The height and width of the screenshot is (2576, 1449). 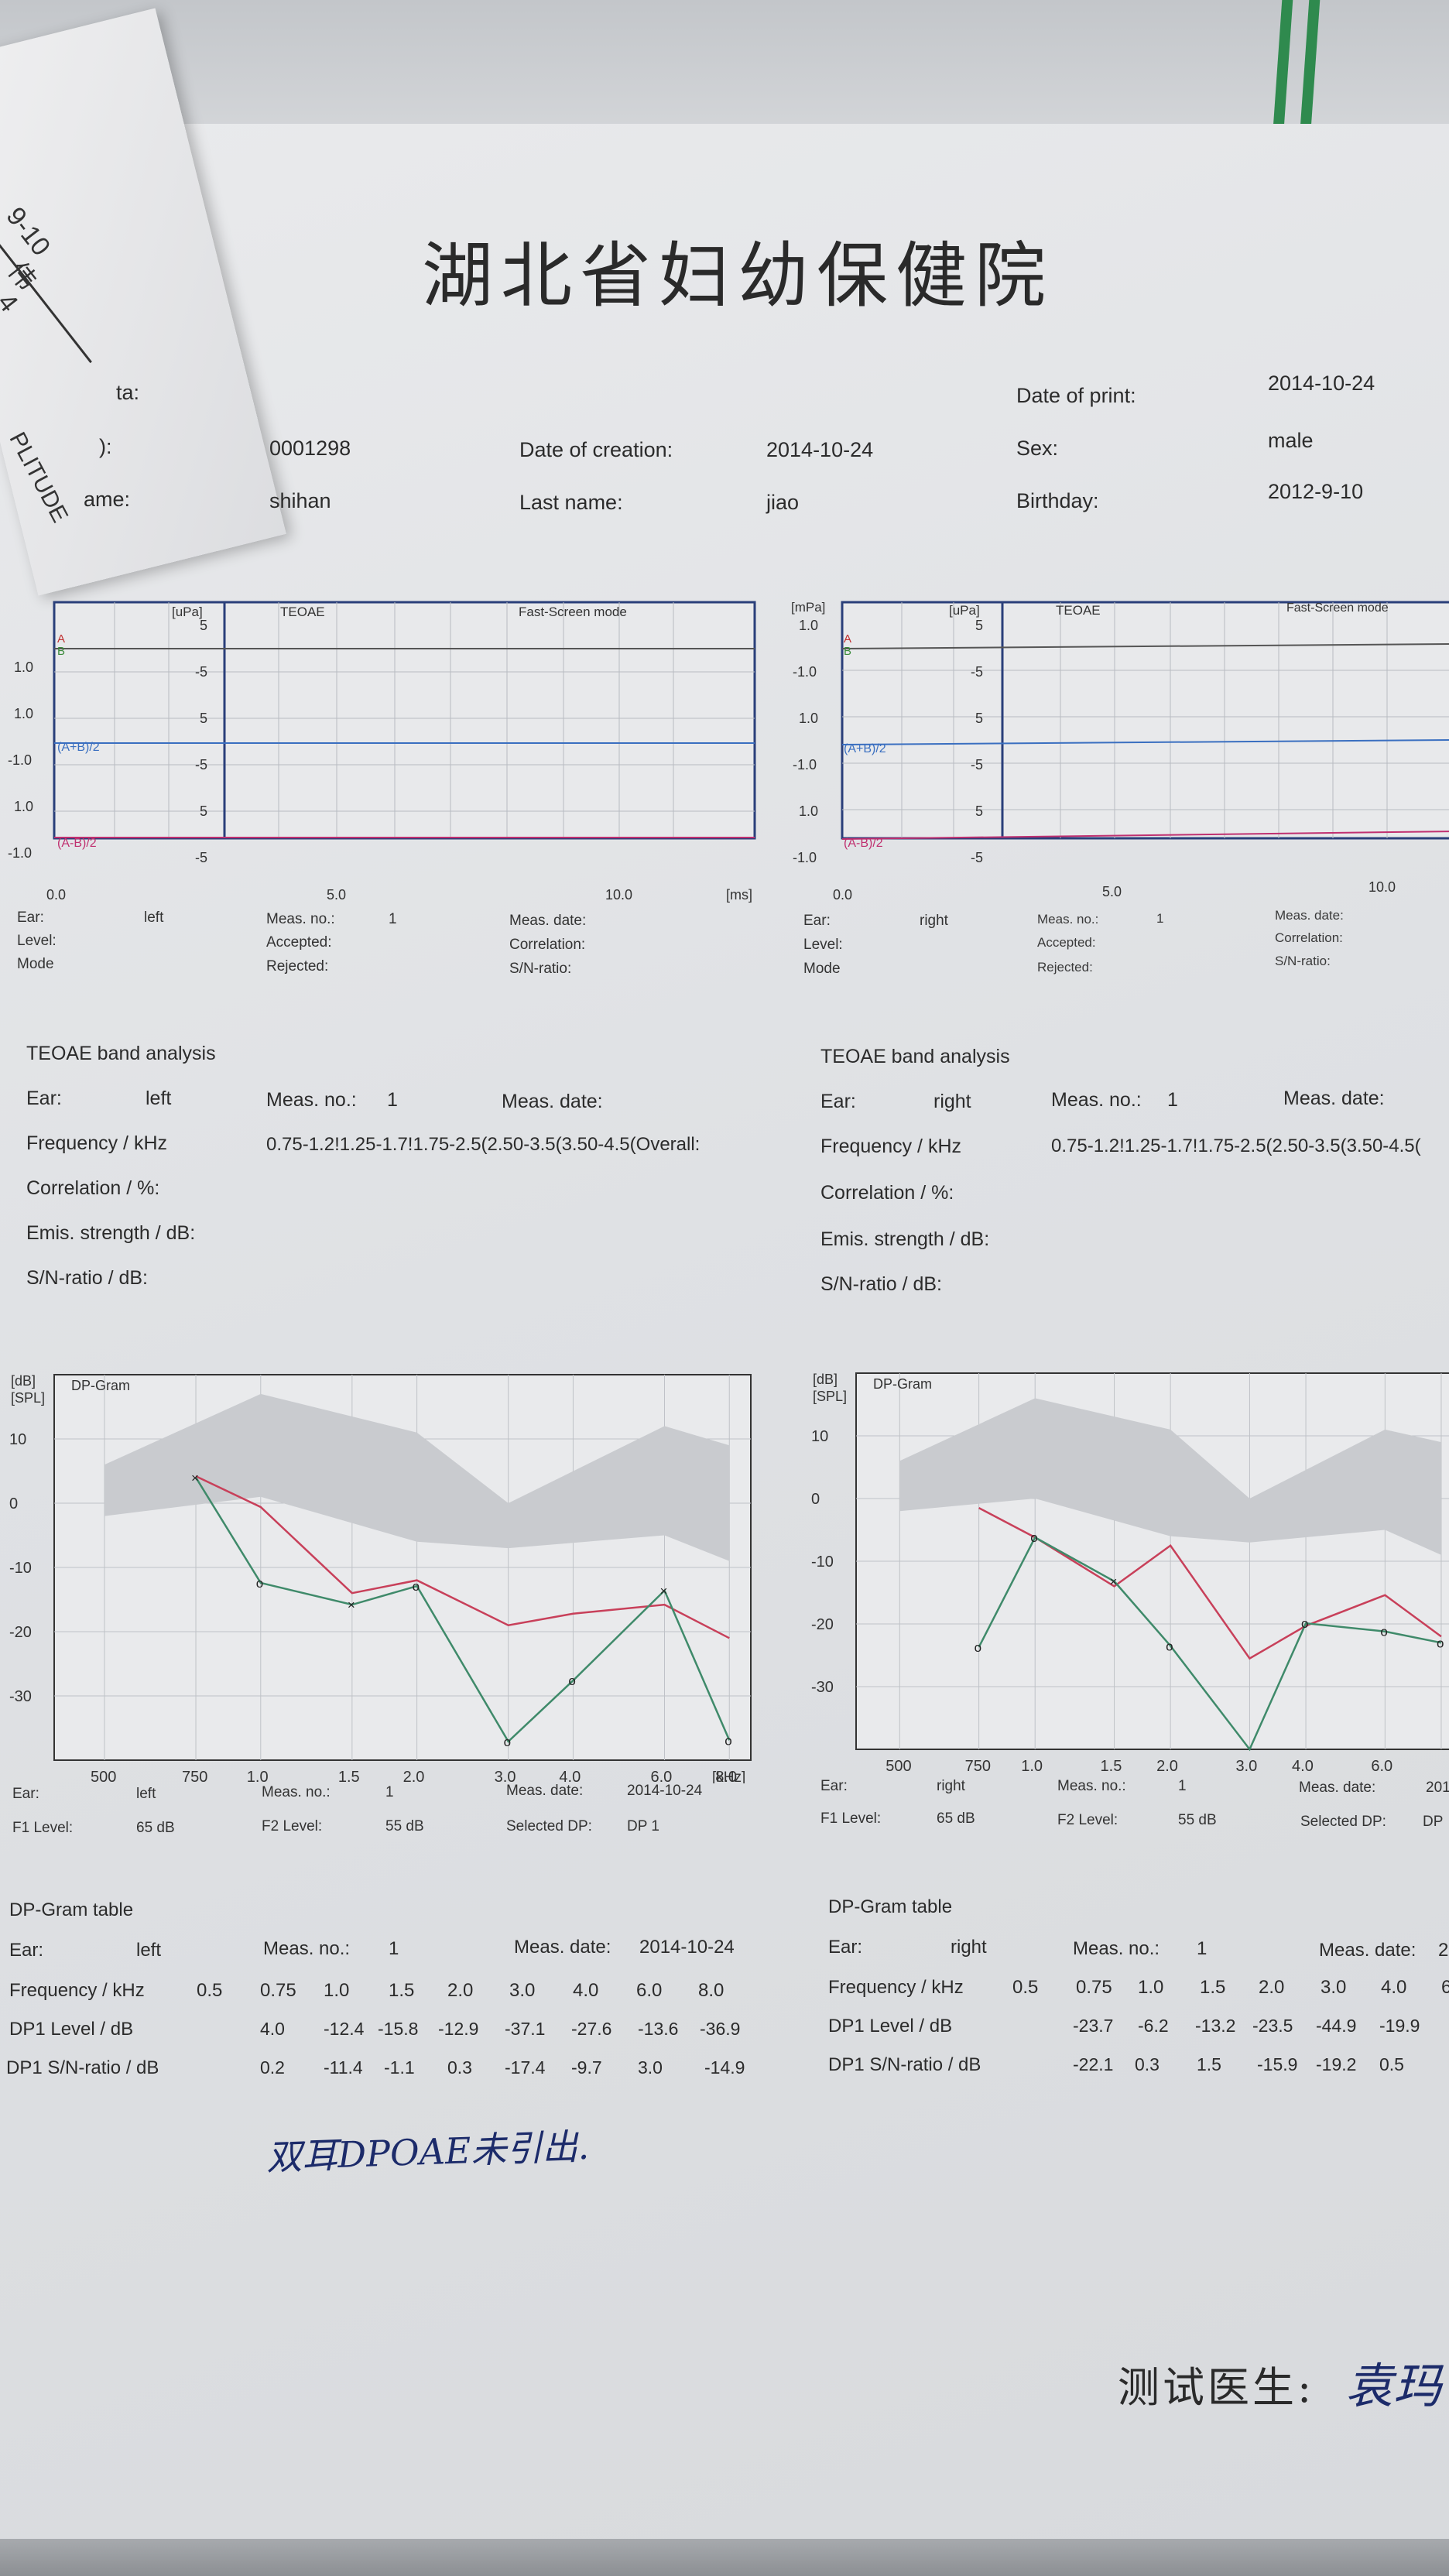 What do you see at coordinates (808, 811) in the screenshot?
I see `y-tick: 1.0` at bounding box center [808, 811].